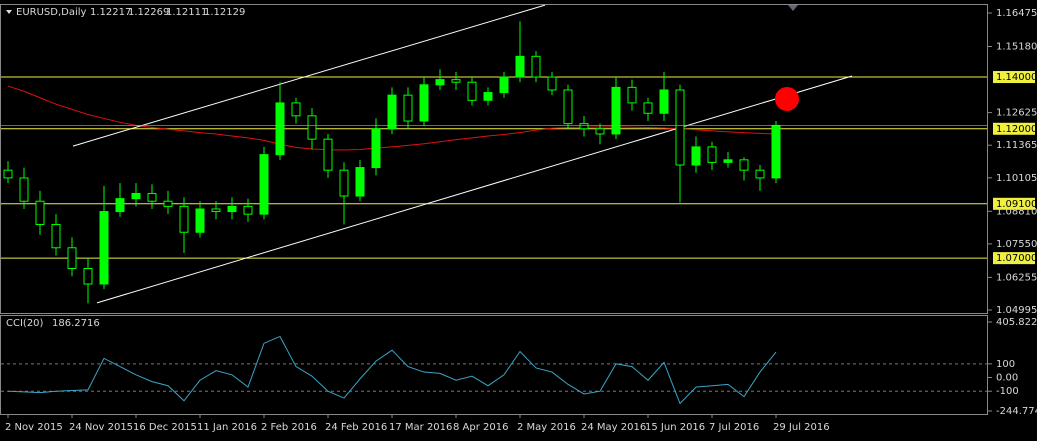  I want to click on high-price: 1.12269, so click(148, 12).